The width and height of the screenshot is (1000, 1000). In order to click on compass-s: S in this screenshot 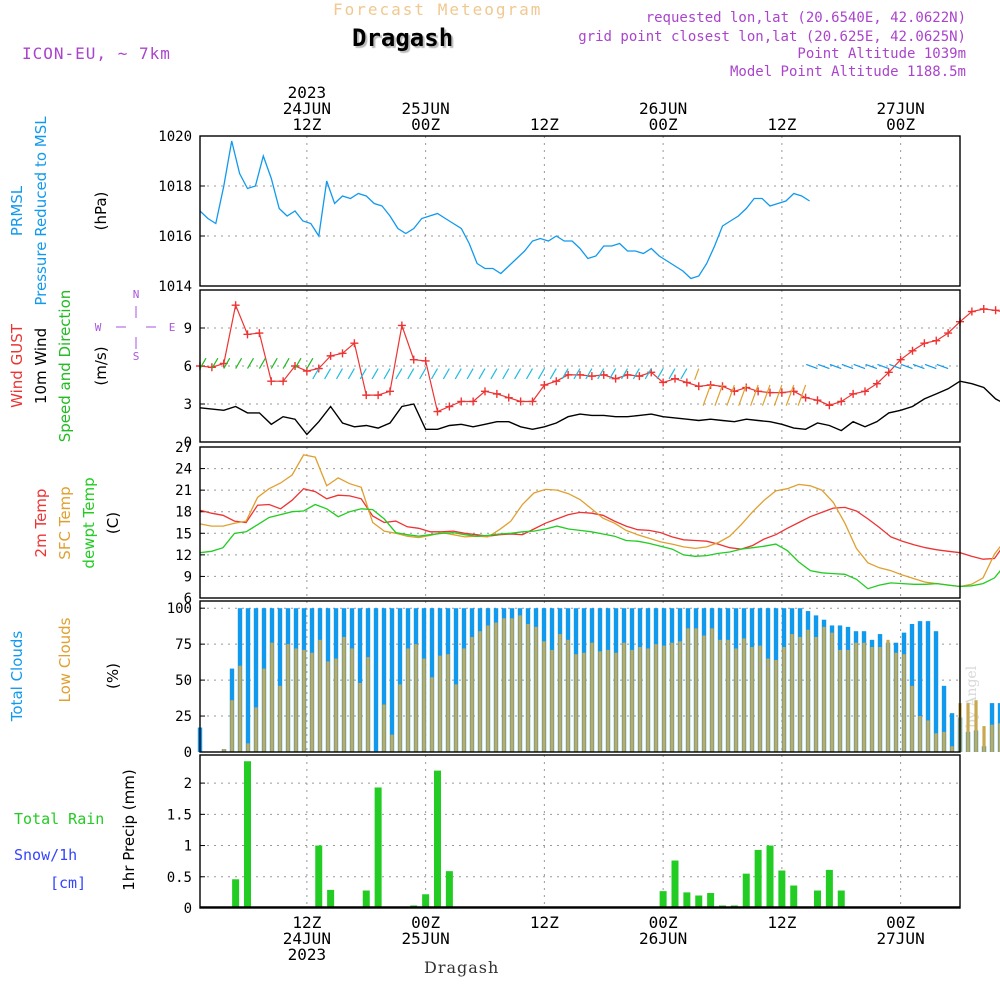, I will do `click(136, 356)`.